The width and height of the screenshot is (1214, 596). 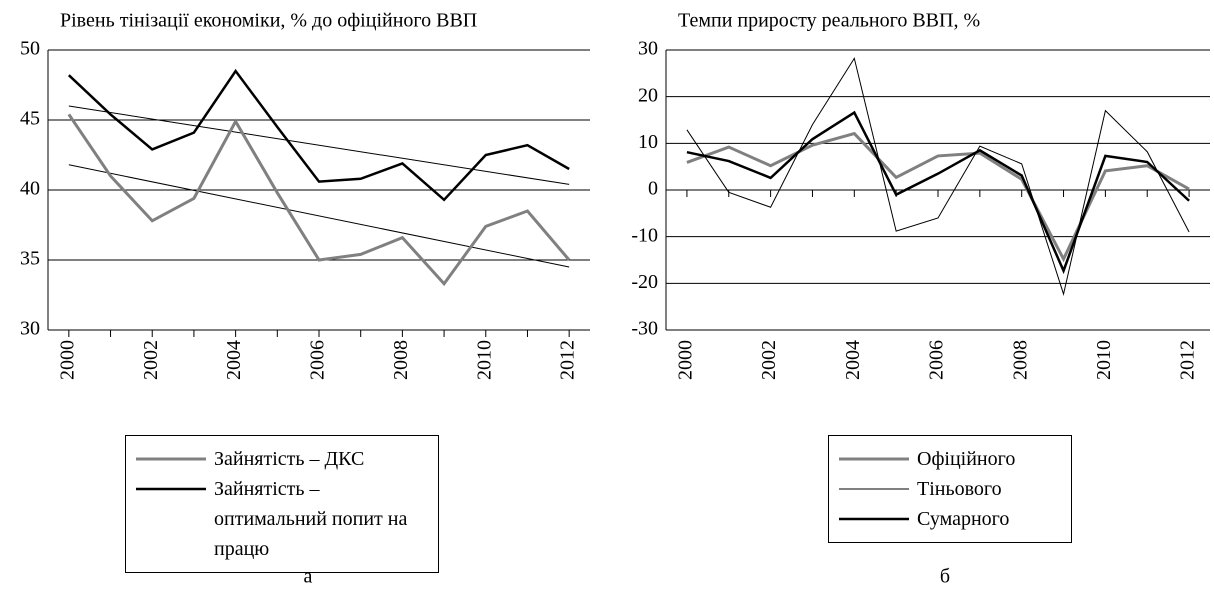 I want to click on legend-entry: Зайнятість – оптимальний попит на працю, so click(x=282, y=519).